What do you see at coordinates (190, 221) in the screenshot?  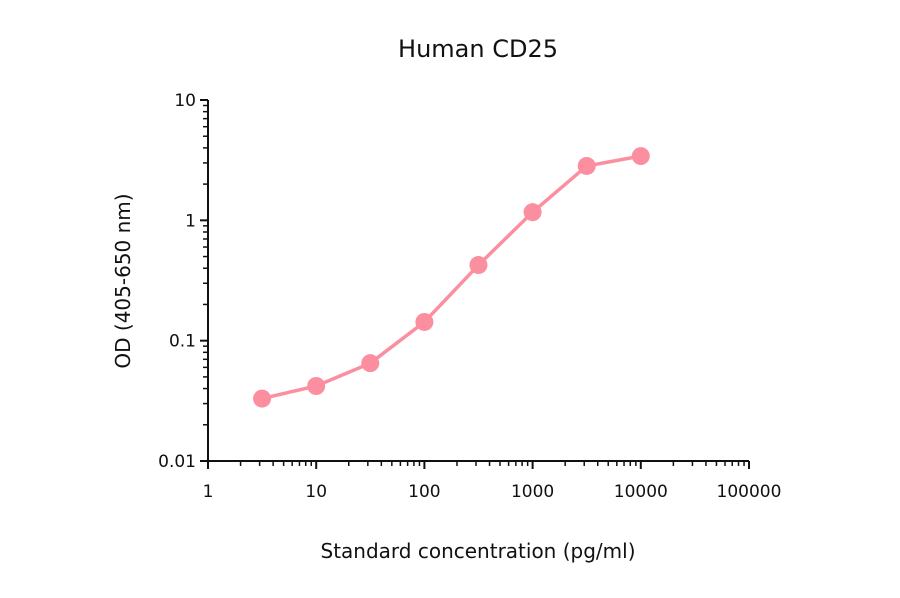 I see `y-tick-label: 1` at bounding box center [190, 221].